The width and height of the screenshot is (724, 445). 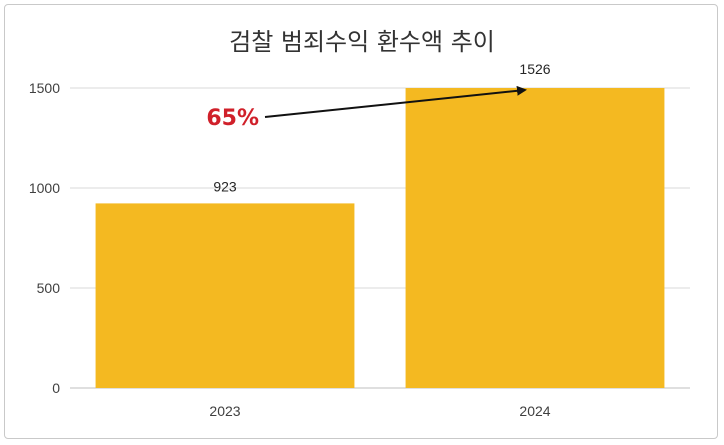 What do you see at coordinates (534, 69) in the screenshot?
I see `data-label-2024: 1526` at bounding box center [534, 69].